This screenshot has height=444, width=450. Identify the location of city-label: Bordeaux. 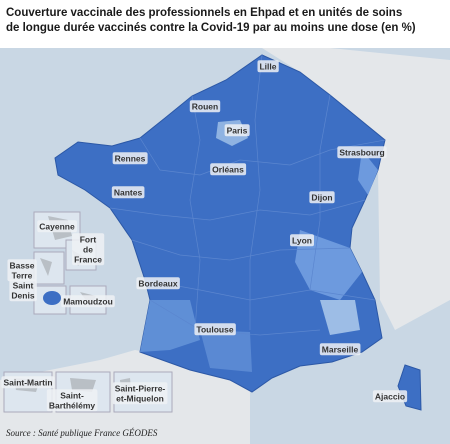
(158, 283).